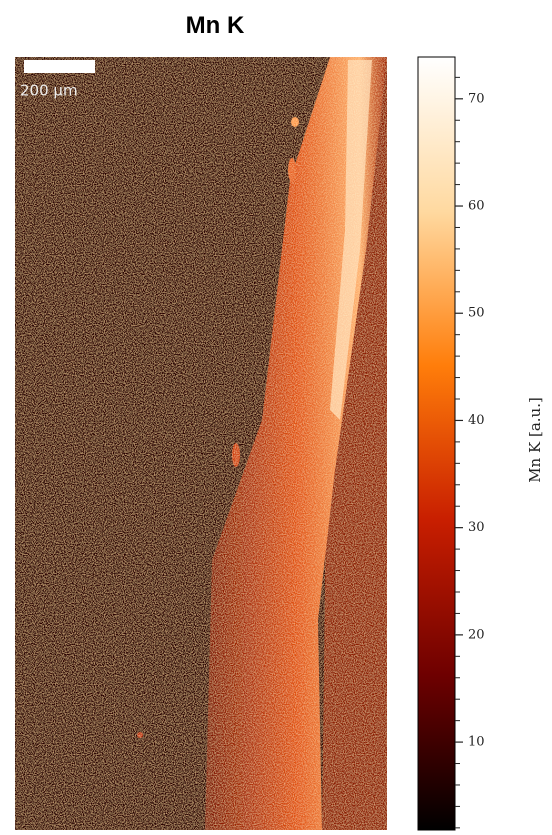  What do you see at coordinates (436, 443) in the screenshot?
I see `colorbar` at bounding box center [436, 443].